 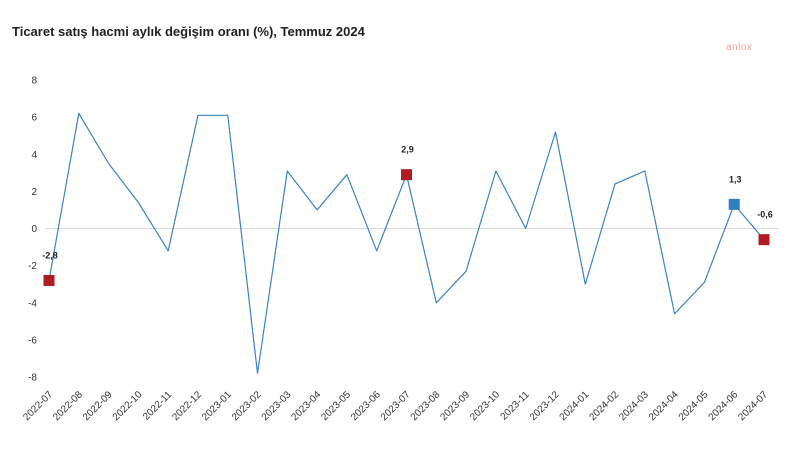 I want to click on data-label: -2,8, so click(x=50, y=255).